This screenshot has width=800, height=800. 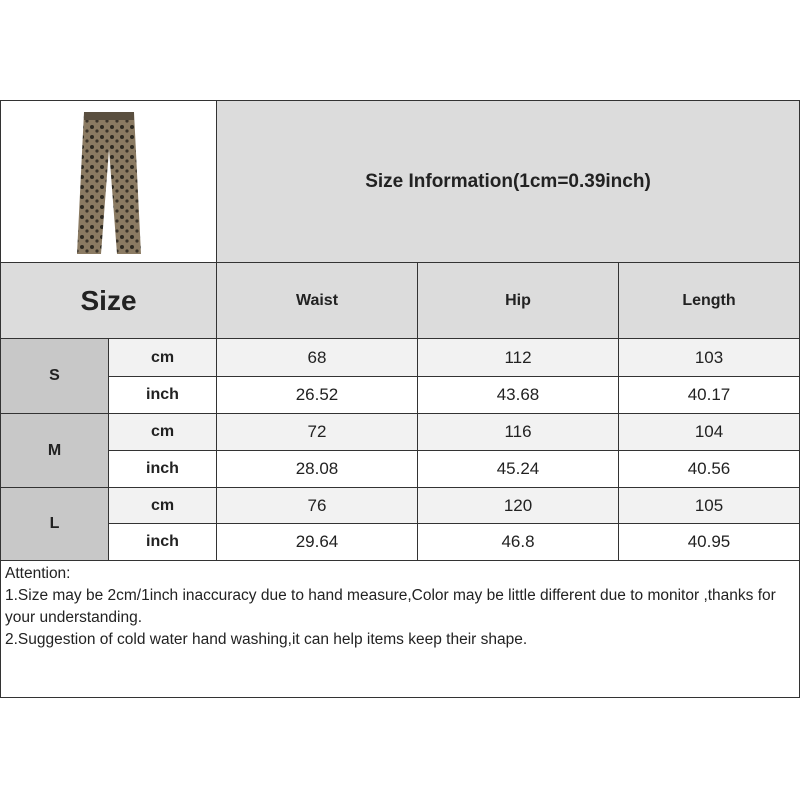 I want to click on table-cell-cm: 72, so click(x=317, y=432).